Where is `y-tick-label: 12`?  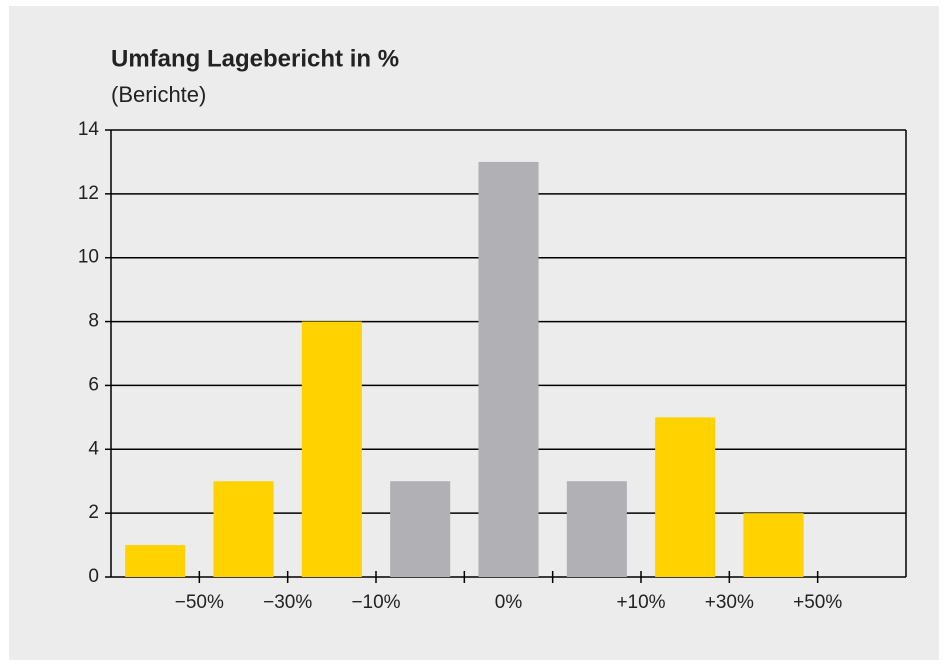 y-tick-label: 12 is located at coordinates (88, 193).